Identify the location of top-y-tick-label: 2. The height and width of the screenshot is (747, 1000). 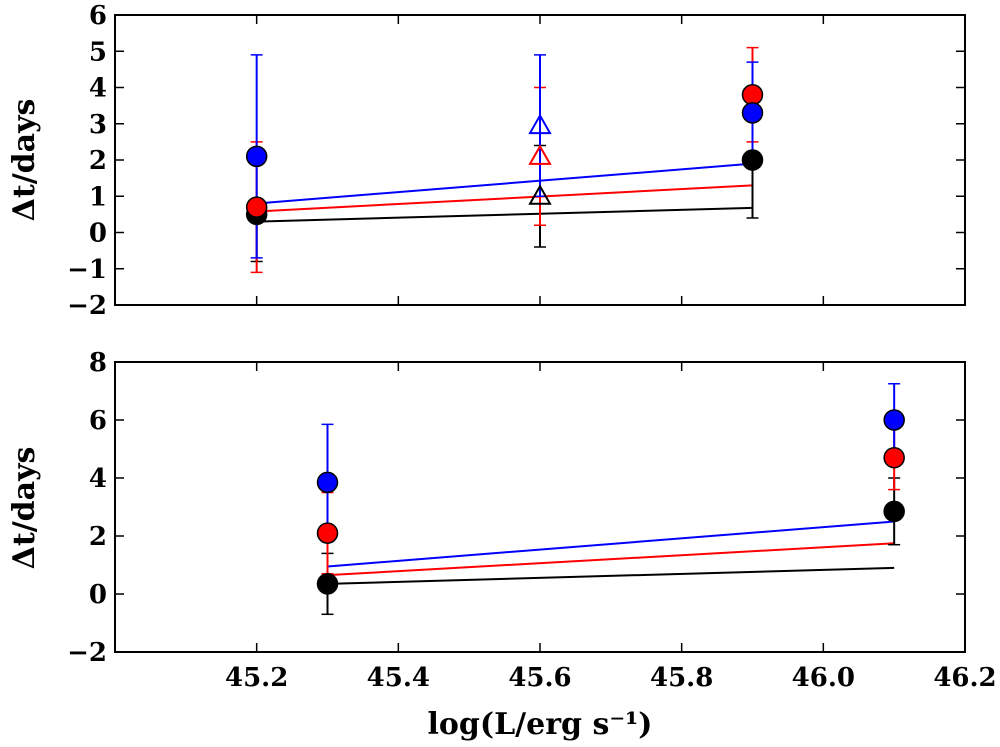
(98, 161).